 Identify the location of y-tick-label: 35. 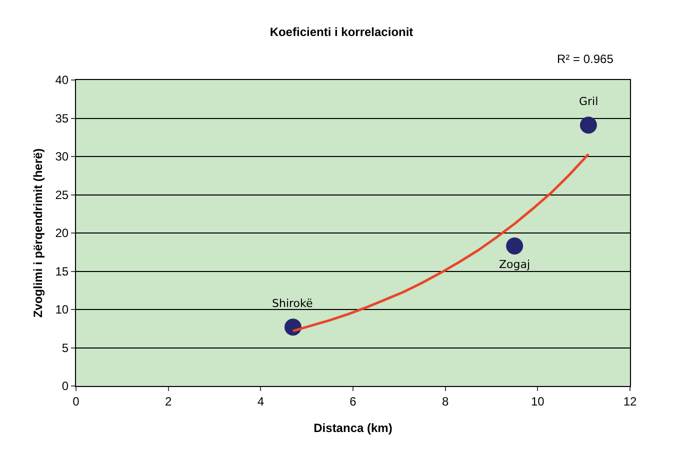
(62, 118).